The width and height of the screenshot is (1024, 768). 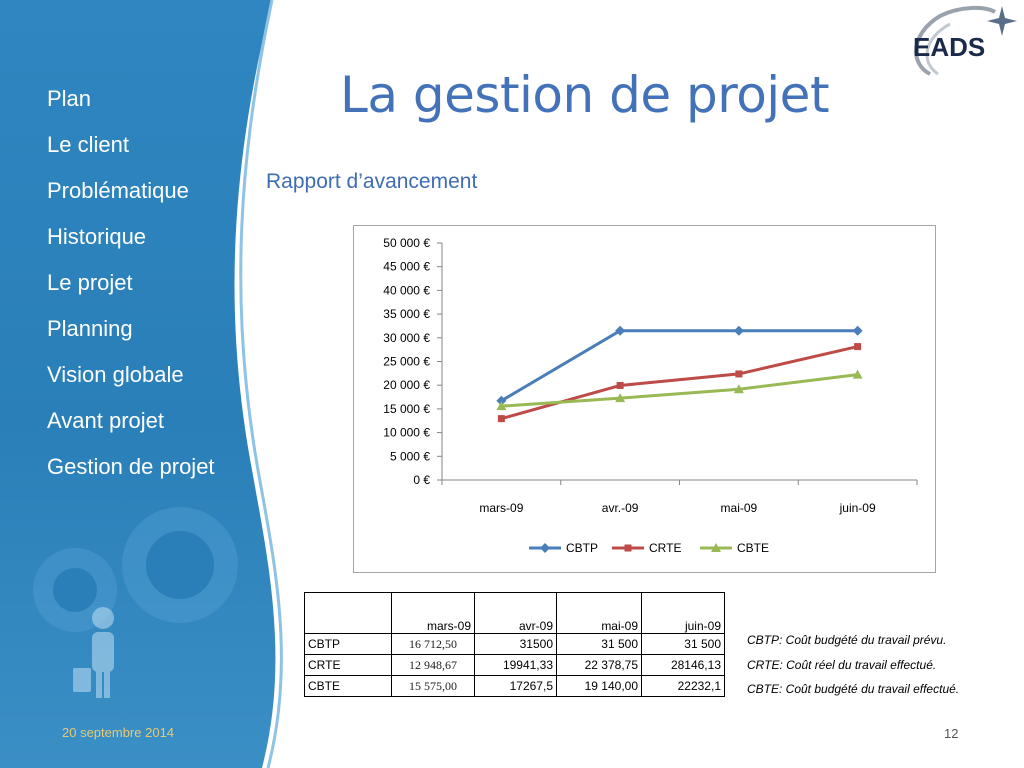 What do you see at coordinates (372, 181) in the screenshot?
I see `subtitle: Rapport d’avancement` at bounding box center [372, 181].